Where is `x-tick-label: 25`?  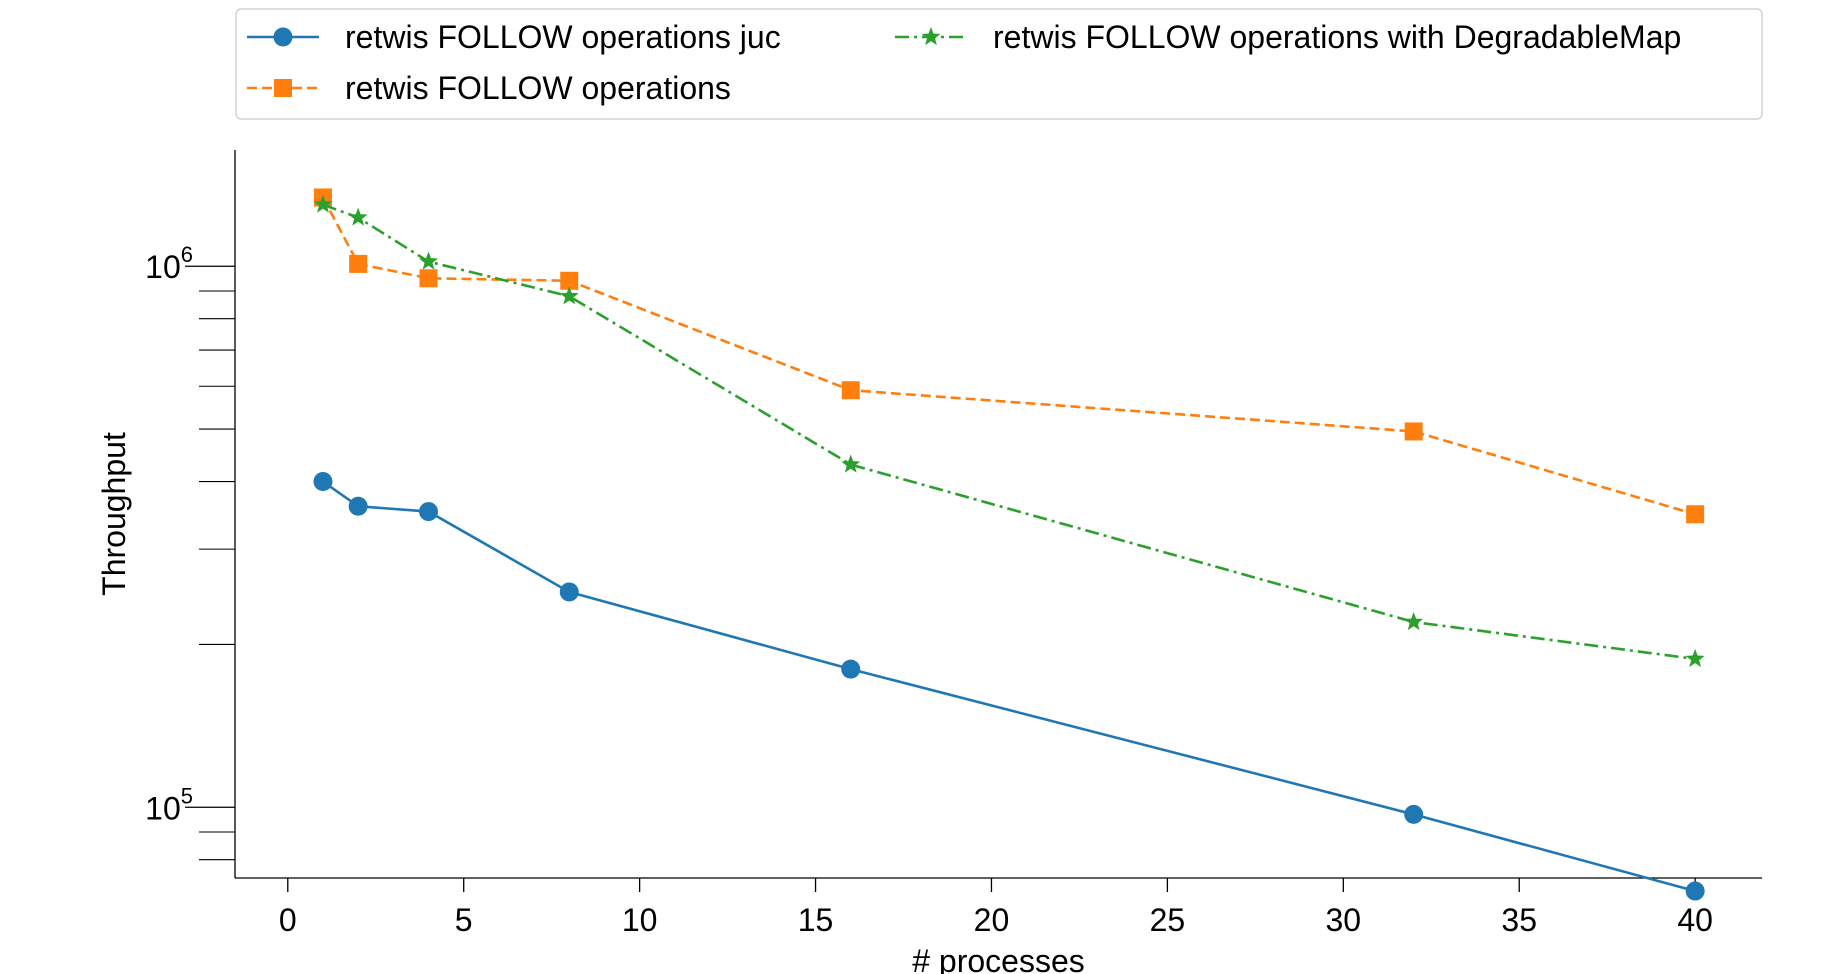 x-tick-label: 25 is located at coordinates (1168, 920).